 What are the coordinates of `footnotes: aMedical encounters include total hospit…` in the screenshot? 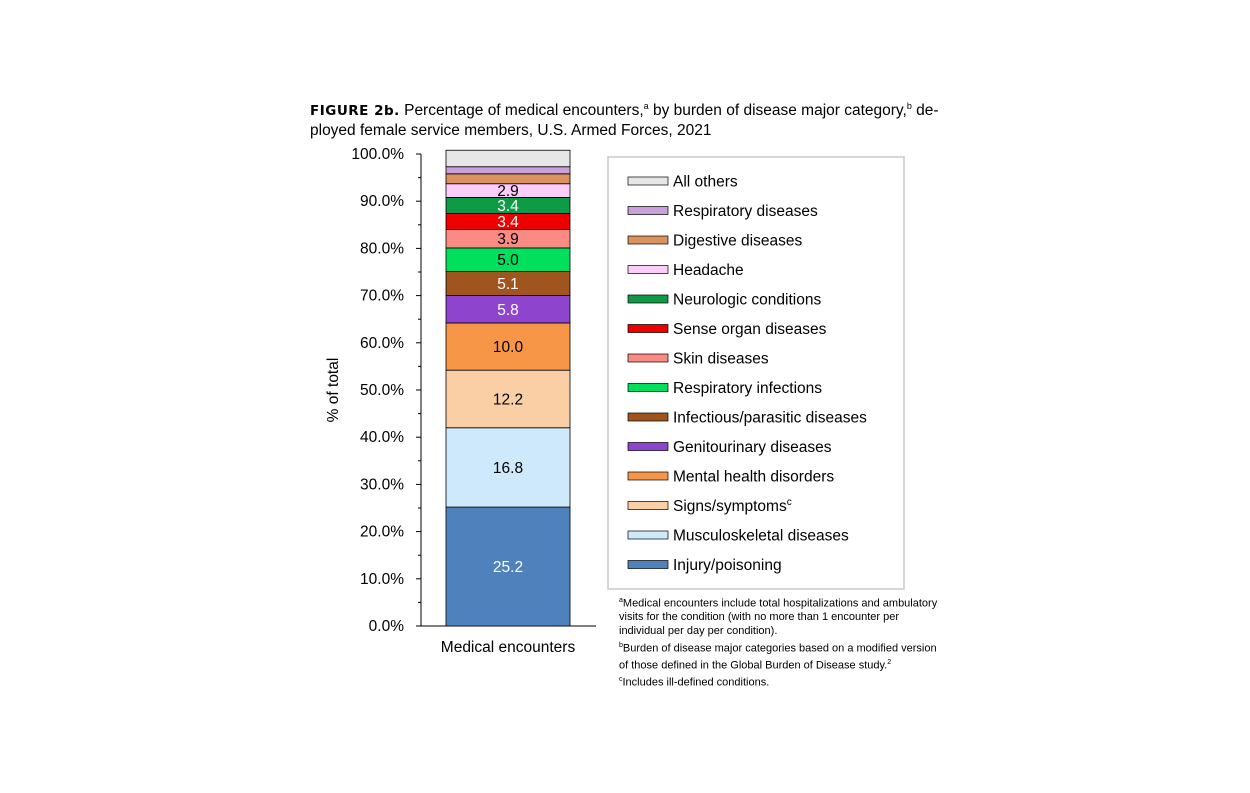 It's located at (781, 642).